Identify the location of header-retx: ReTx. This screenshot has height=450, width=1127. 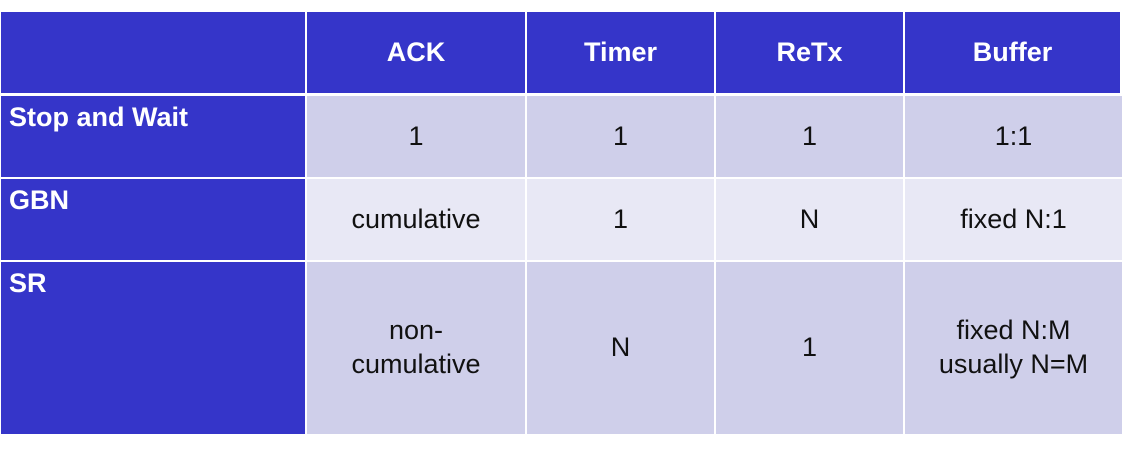
(810, 54).